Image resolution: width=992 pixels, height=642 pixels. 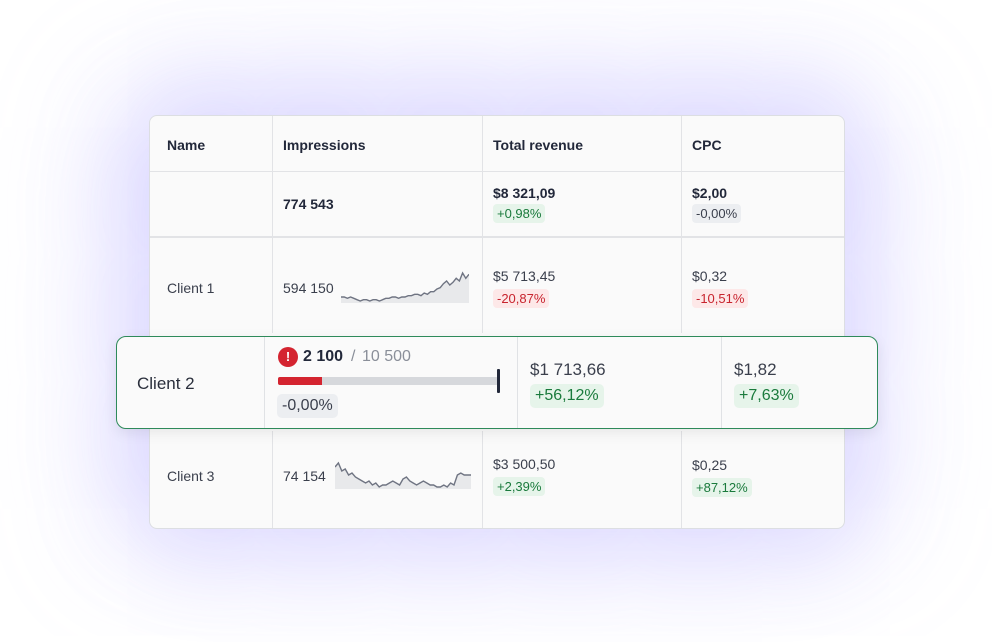 I want to click on revenue-value: $5 713,45, so click(x=524, y=276).